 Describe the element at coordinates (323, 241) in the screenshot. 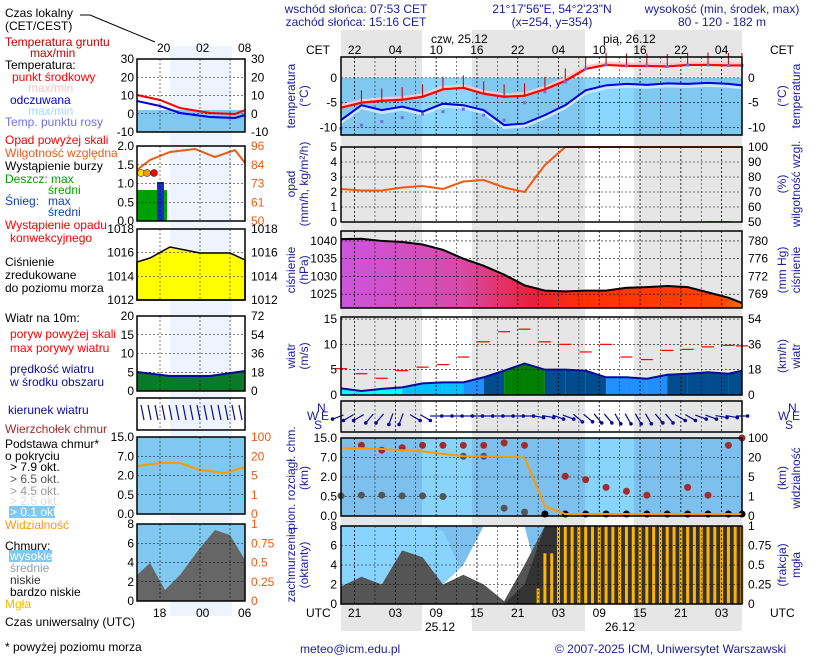

I see `pressure-left-tick: 1040` at that location.